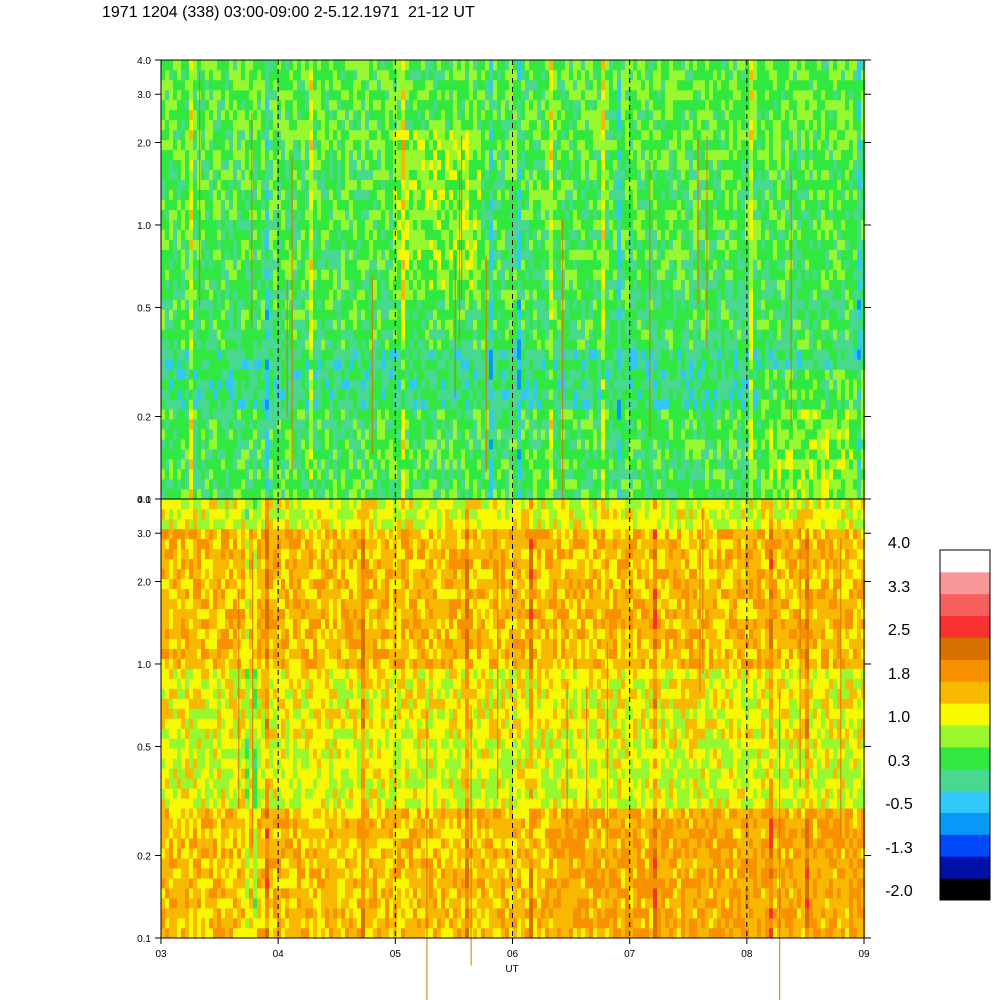 The image size is (1000, 1000). I want to click on colorbar-label: -0.5, so click(899, 804).